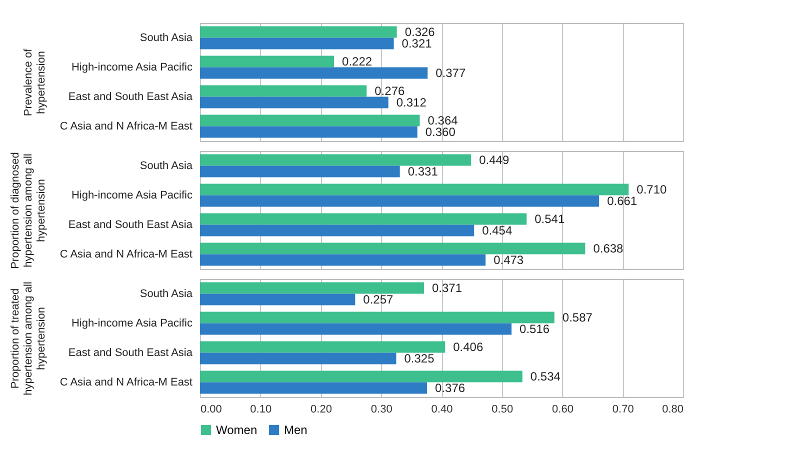  Describe the element at coordinates (35, 82) in the screenshot. I see `y-axis-title: Prevalence of hypertension` at that location.